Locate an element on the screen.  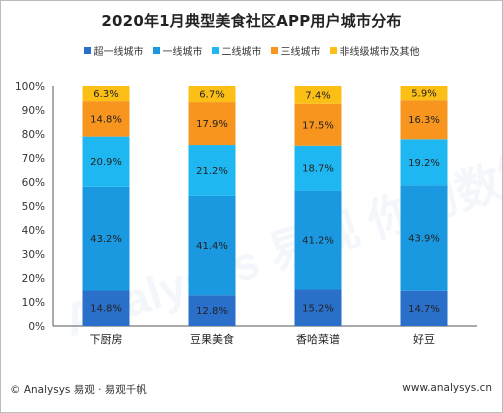
data-label: 43.2% is located at coordinates (106, 239).